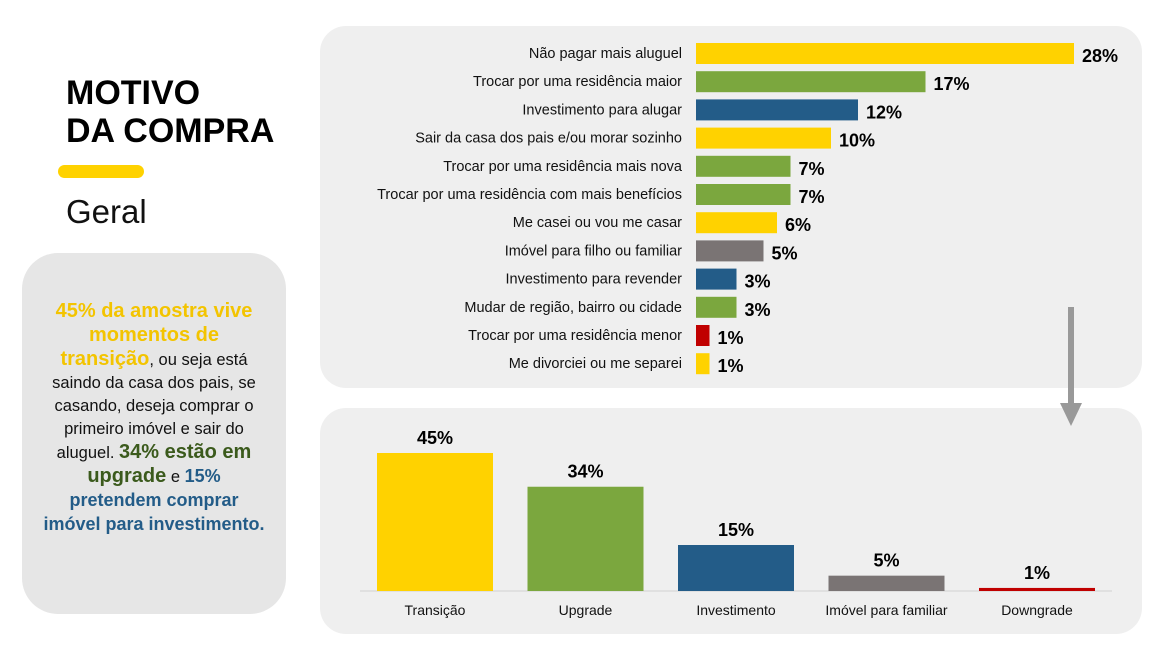  What do you see at coordinates (575, 336) in the screenshot?
I see `detail-category-label: Trocar por uma residência menor` at bounding box center [575, 336].